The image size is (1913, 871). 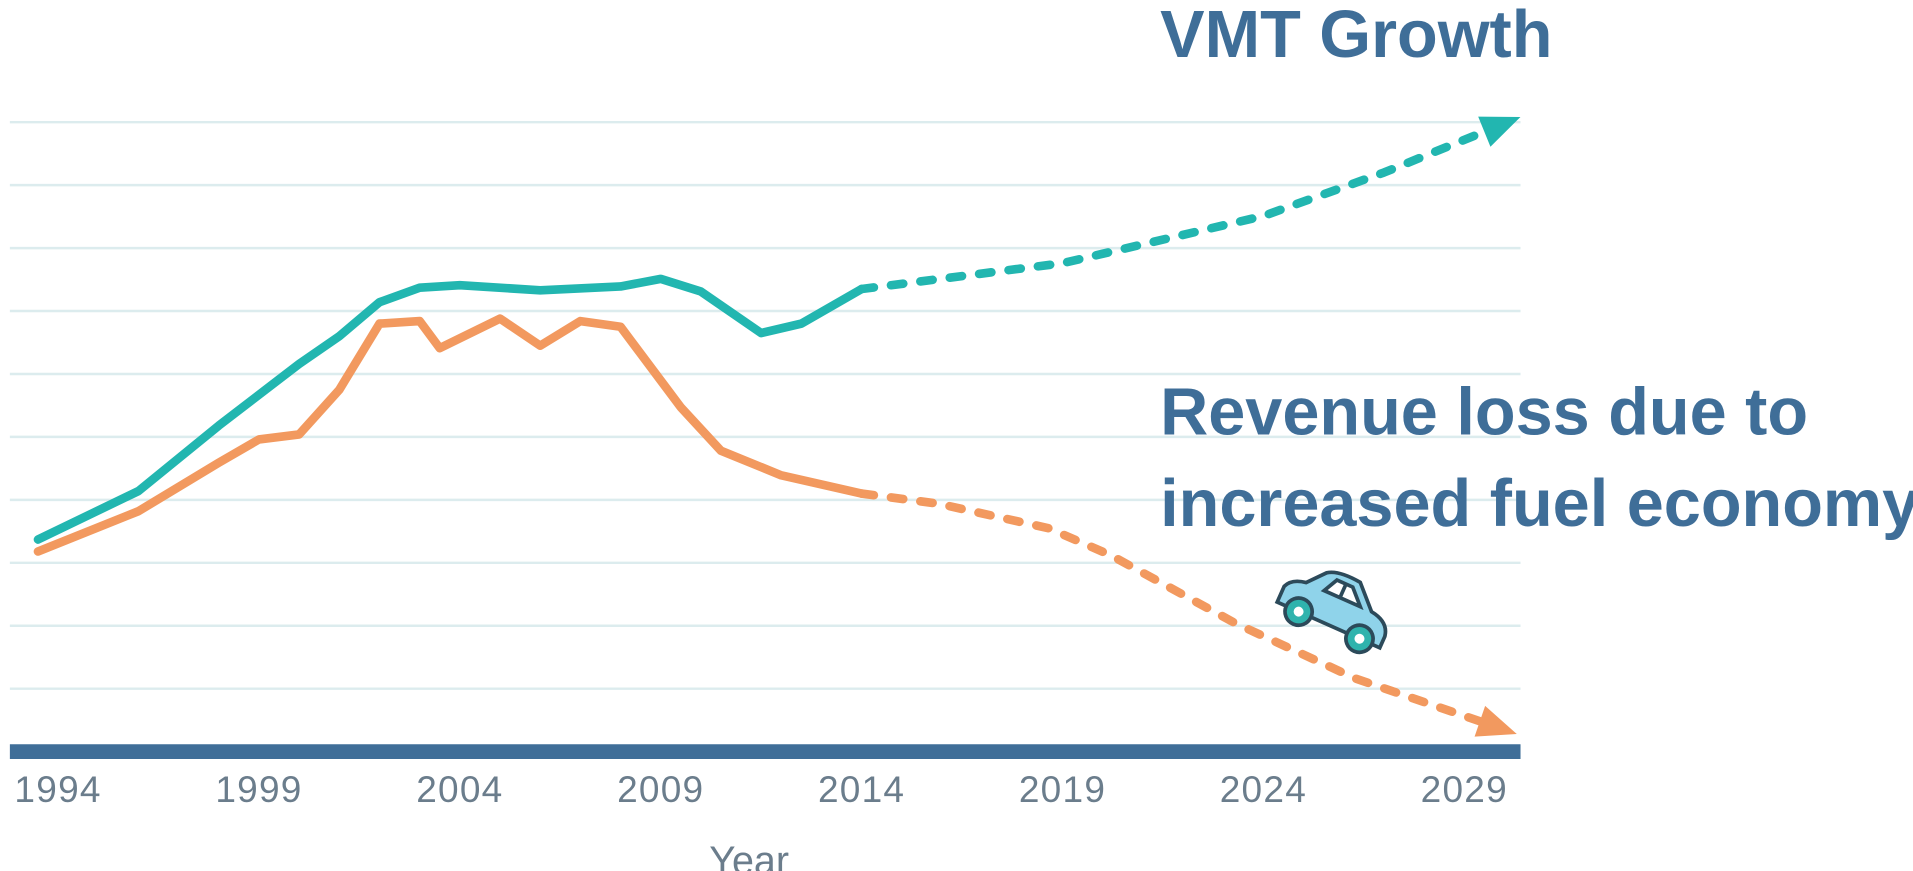 I want to click on x-axis-title: Year, so click(x=749, y=855).